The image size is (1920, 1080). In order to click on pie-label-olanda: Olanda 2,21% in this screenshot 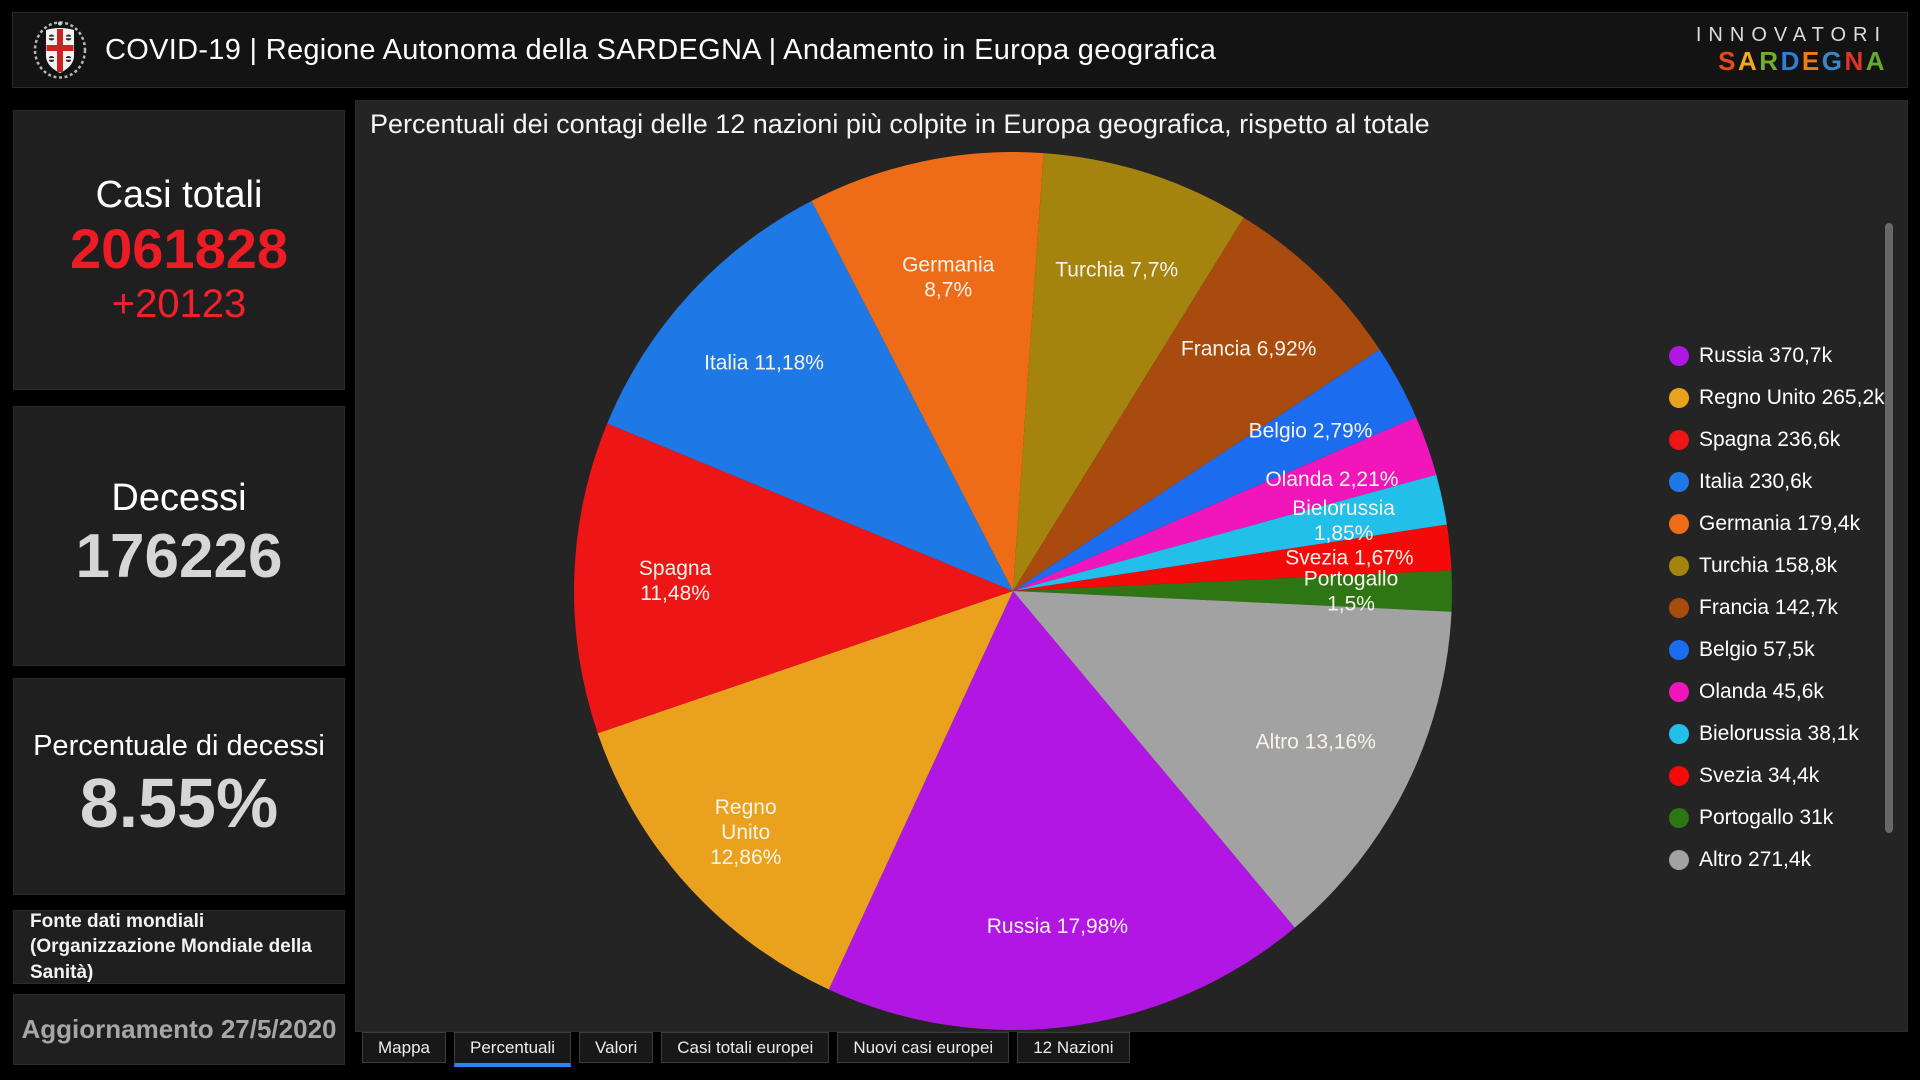, I will do `click(1331, 479)`.